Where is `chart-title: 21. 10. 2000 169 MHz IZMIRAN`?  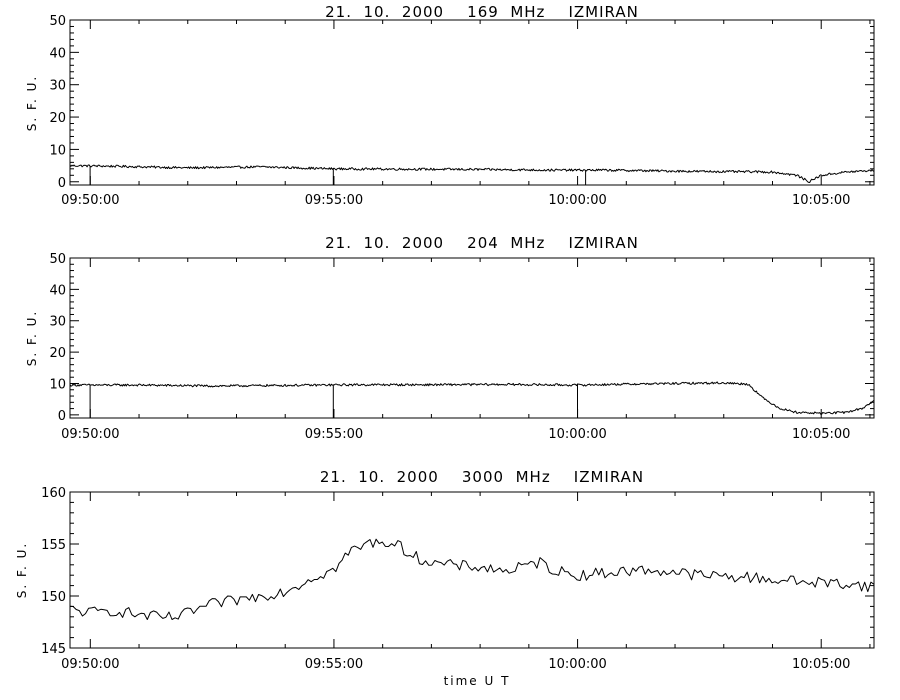
chart-title: 21. 10. 2000 169 MHz IZMIRAN is located at coordinates (482, 12).